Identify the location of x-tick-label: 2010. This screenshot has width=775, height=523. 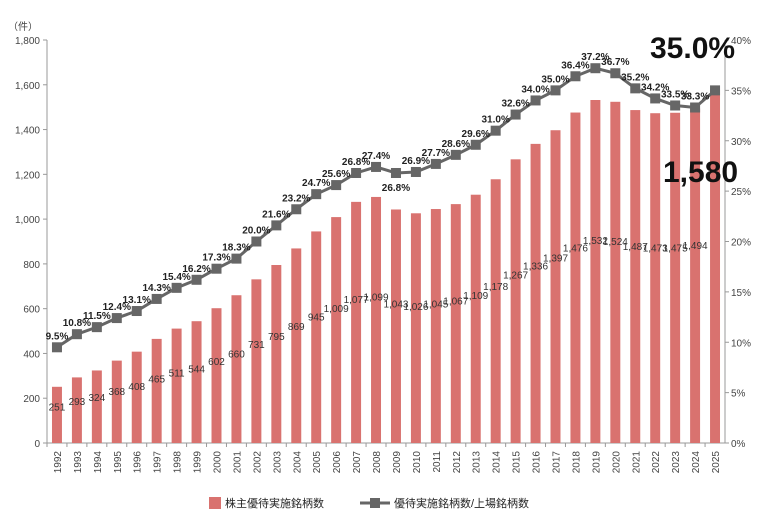
(417, 462).